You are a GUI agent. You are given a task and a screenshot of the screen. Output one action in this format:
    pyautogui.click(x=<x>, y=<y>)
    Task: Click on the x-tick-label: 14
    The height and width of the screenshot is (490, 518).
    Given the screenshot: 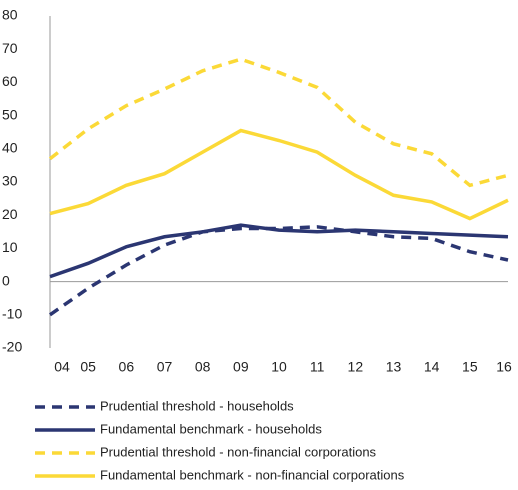 What is the action you would take?
    pyautogui.click(x=432, y=367)
    